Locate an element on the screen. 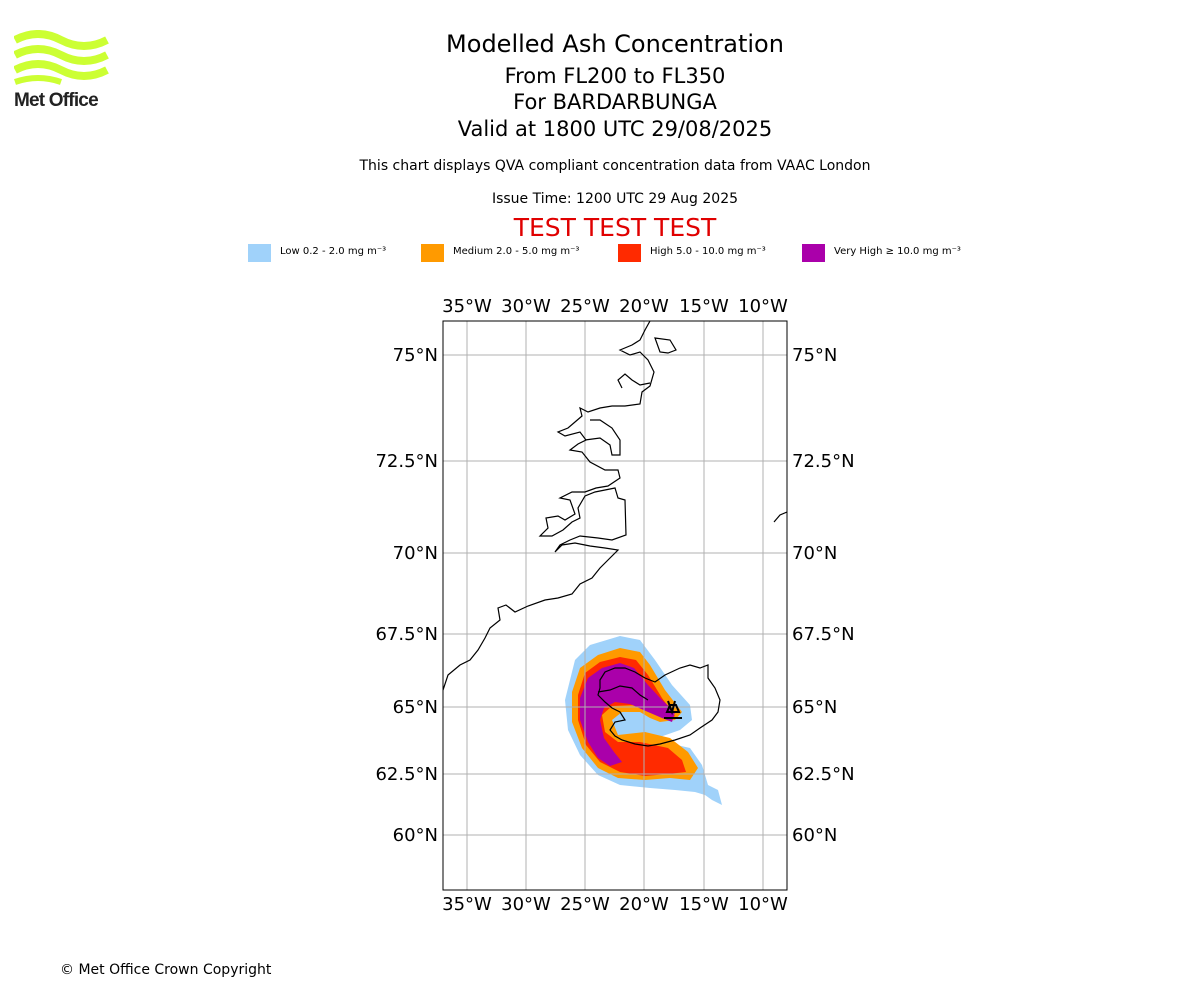 This screenshot has width=1200, height=1000. legend-swatch-medium is located at coordinates (432, 253).